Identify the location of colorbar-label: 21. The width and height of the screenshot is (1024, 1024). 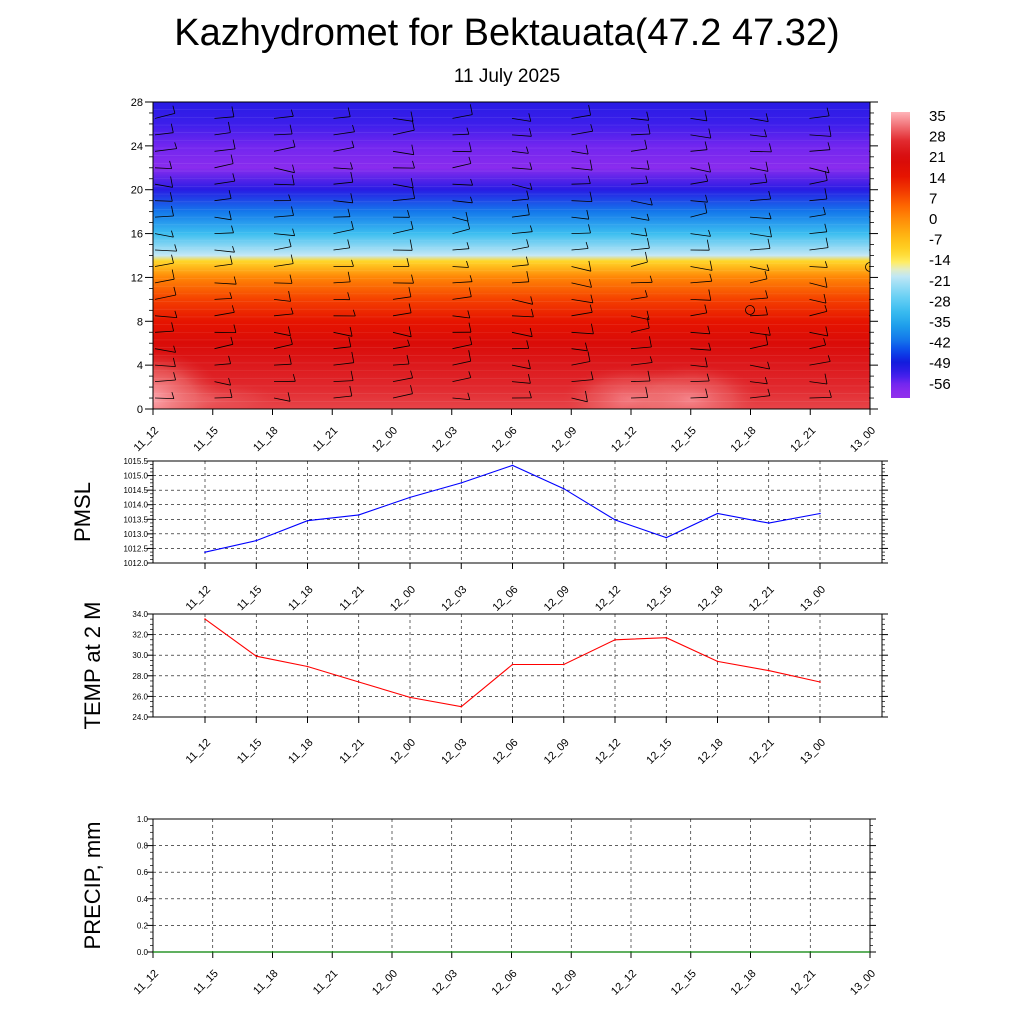
(937, 157).